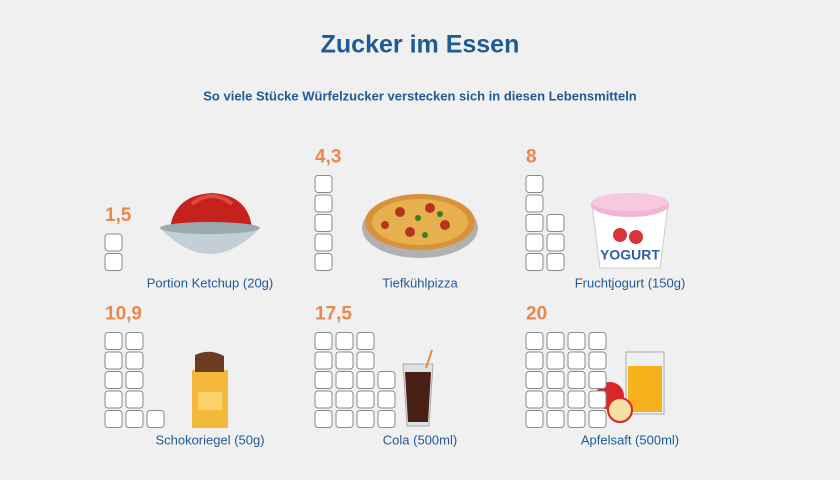  I want to click on ketchup-illustration, so click(210, 223).